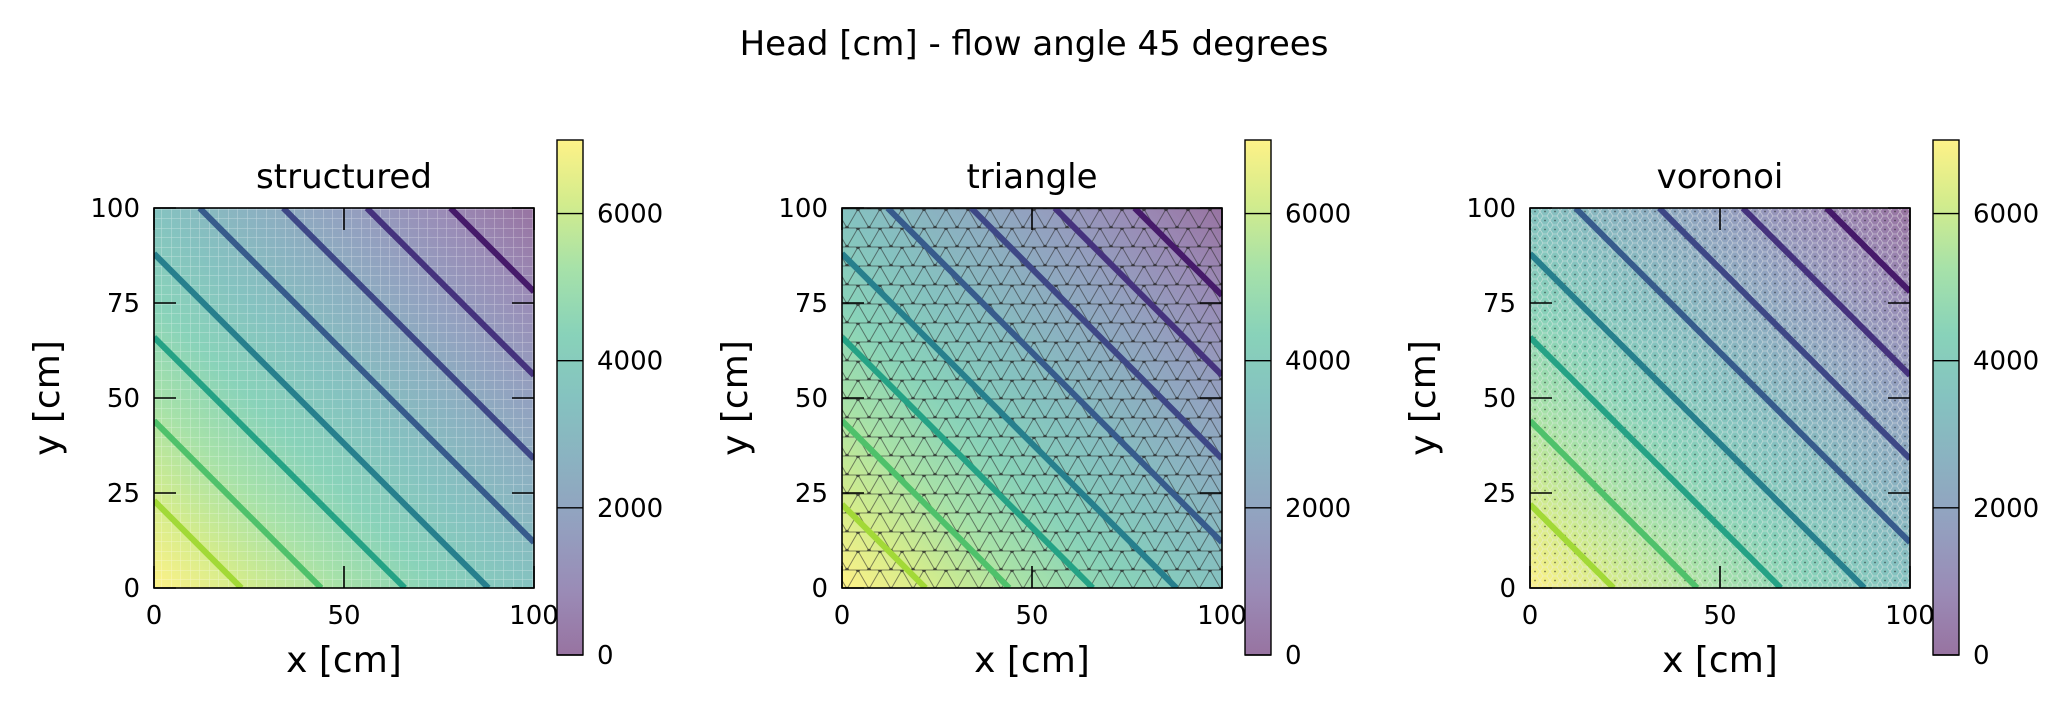  Describe the element at coordinates (1034, 44) in the screenshot. I see `figure-title: Head [cm] - flow angle 45 degrees` at that location.